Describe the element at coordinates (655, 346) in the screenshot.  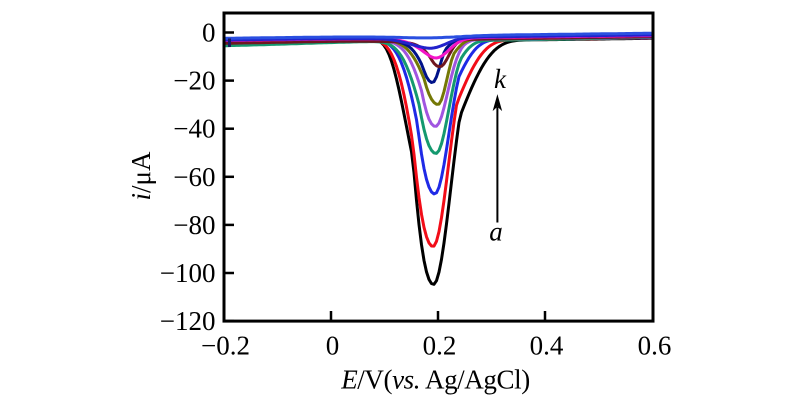
I see `svg-text: 0.6` at that location.